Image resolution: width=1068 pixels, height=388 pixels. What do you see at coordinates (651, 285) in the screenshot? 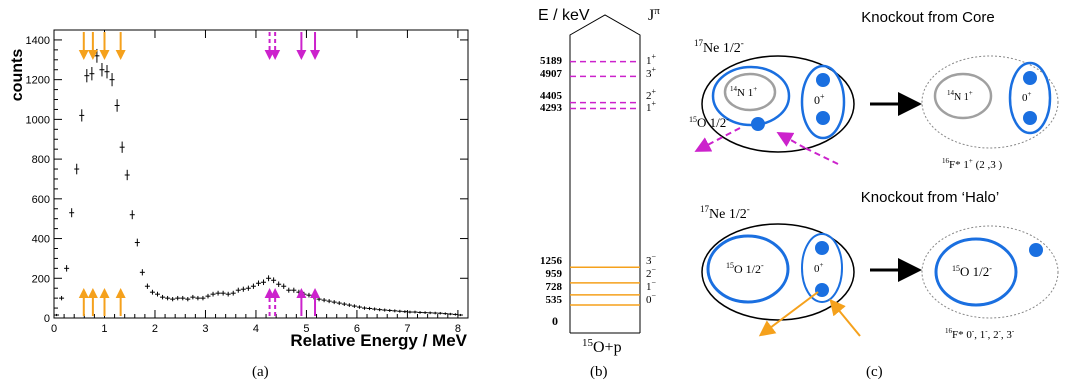
I see `level-spin-label: 1−` at bounding box center [651, 285].